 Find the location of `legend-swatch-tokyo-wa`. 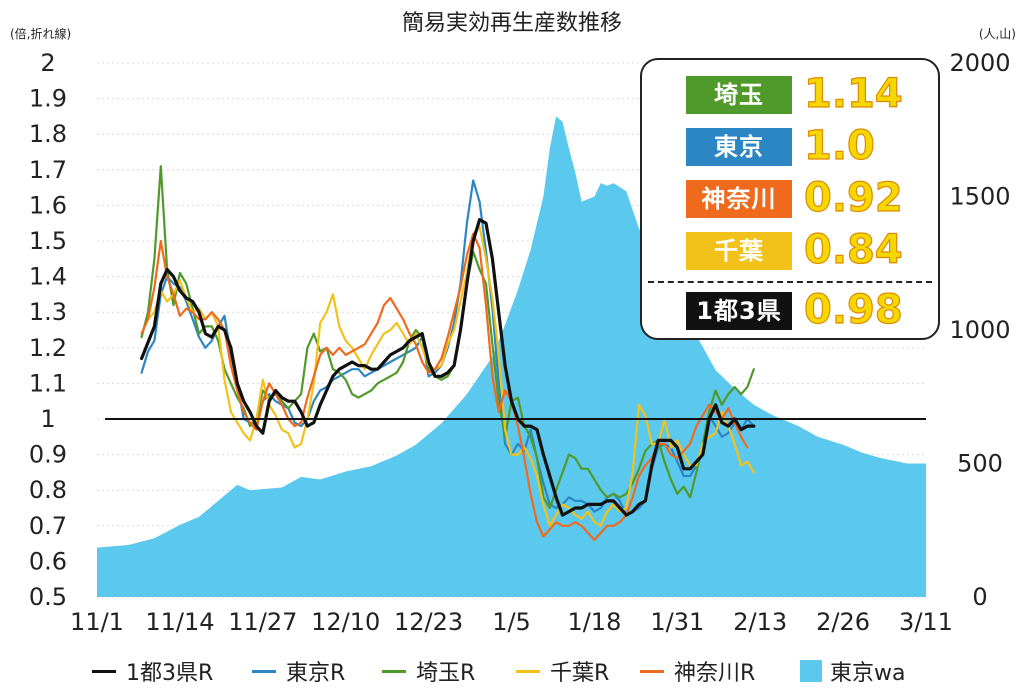

legend-swatch-tokyo-wa is located at coordinates (811, 671).